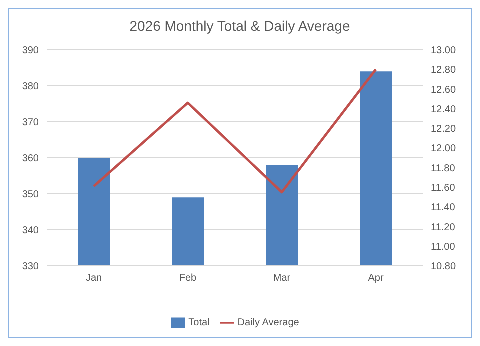  What do you see at coordinates (443, 149) in the screenshot?
I see `y2-tick-label: 12.00` at bounding box center [443, 149].